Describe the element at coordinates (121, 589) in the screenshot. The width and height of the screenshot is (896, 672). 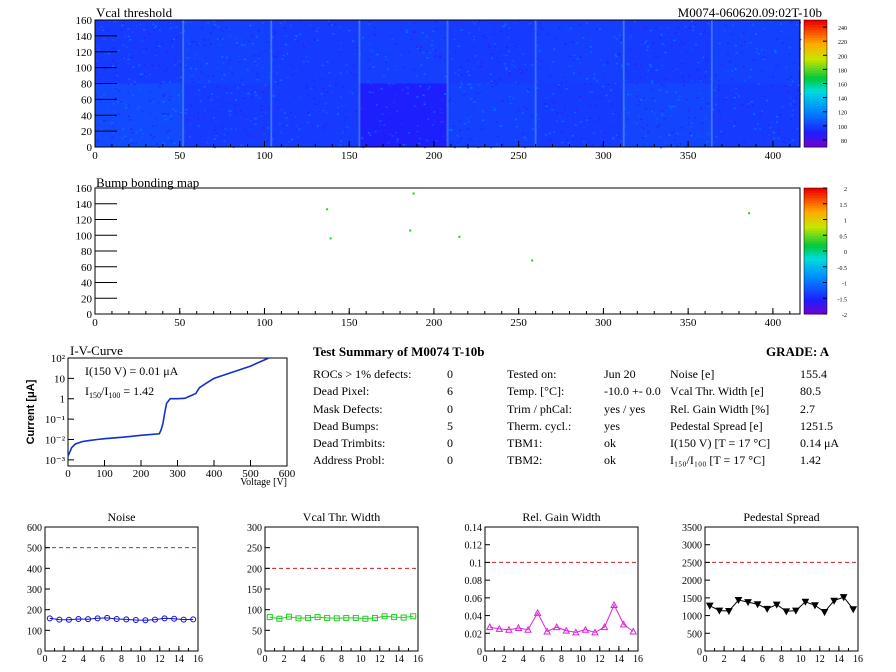
I see `plot-frame` at that location.